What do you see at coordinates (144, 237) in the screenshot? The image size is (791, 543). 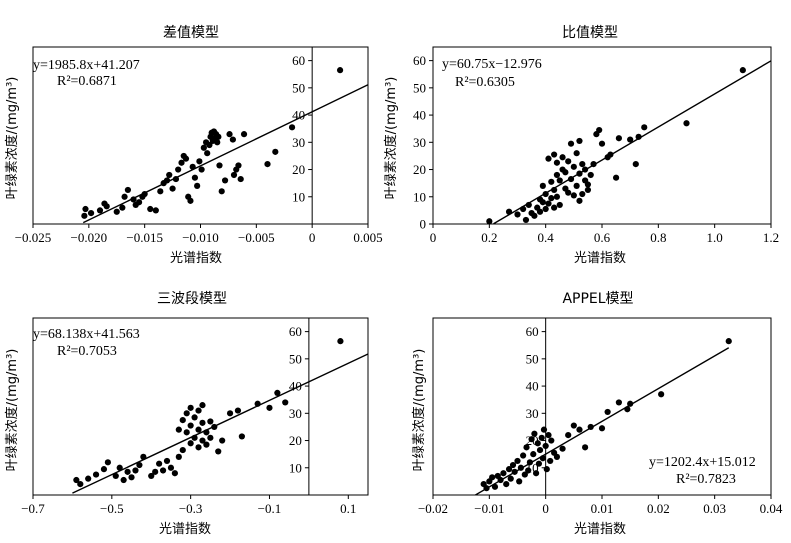 I see `x-tick-label: −0.015` at bounding box center [144, 237].